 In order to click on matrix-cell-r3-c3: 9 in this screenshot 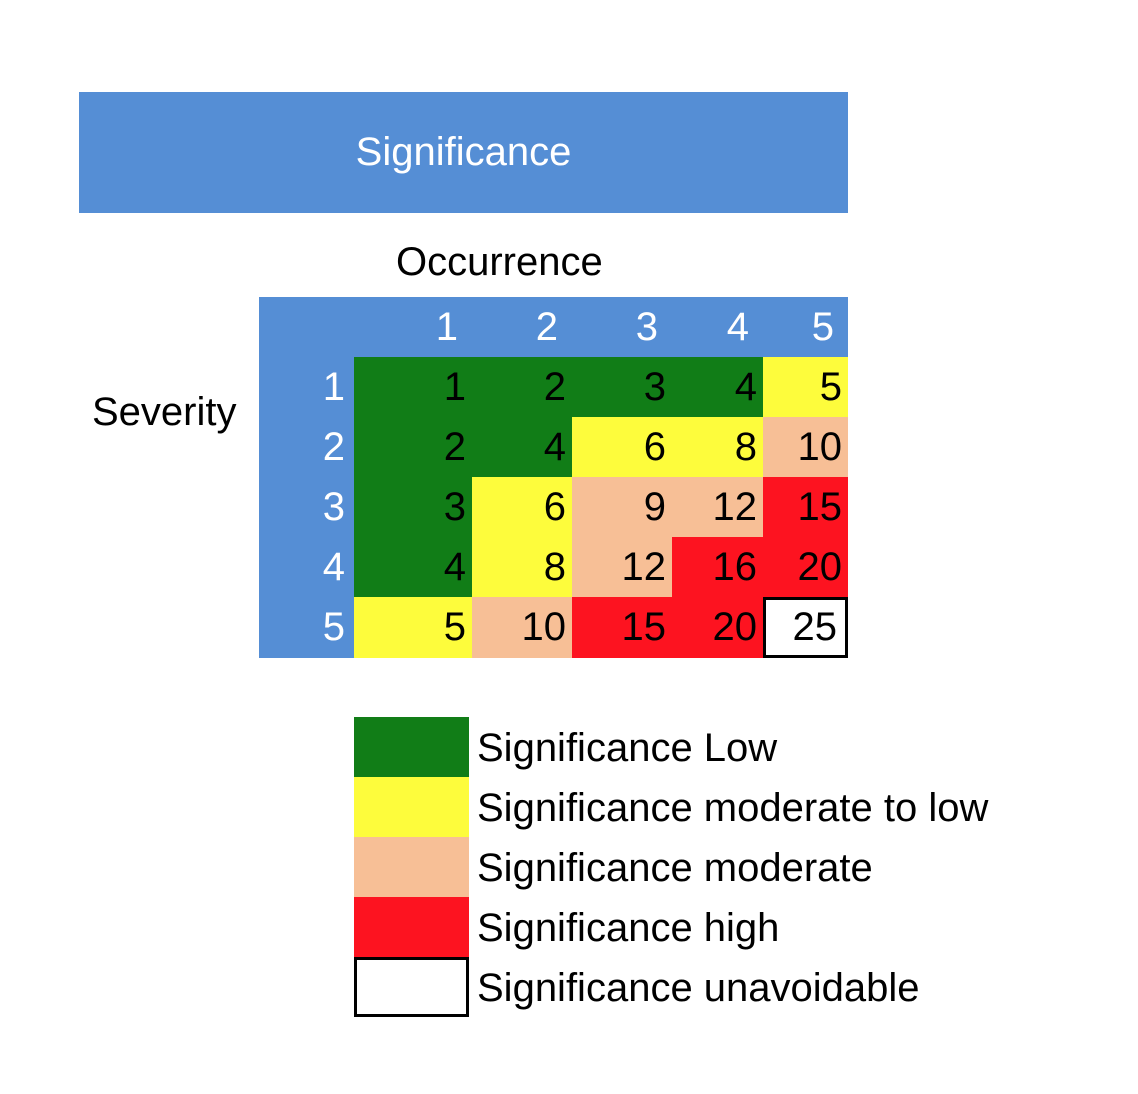, I will do `click(622, 507)`.